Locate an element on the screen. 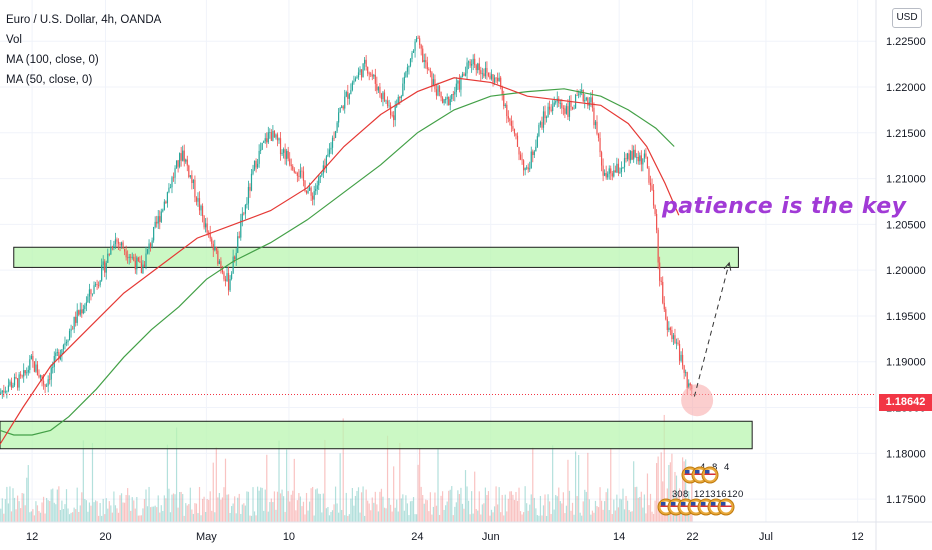  currency-badge: USD is located at coordinates (907, 18).